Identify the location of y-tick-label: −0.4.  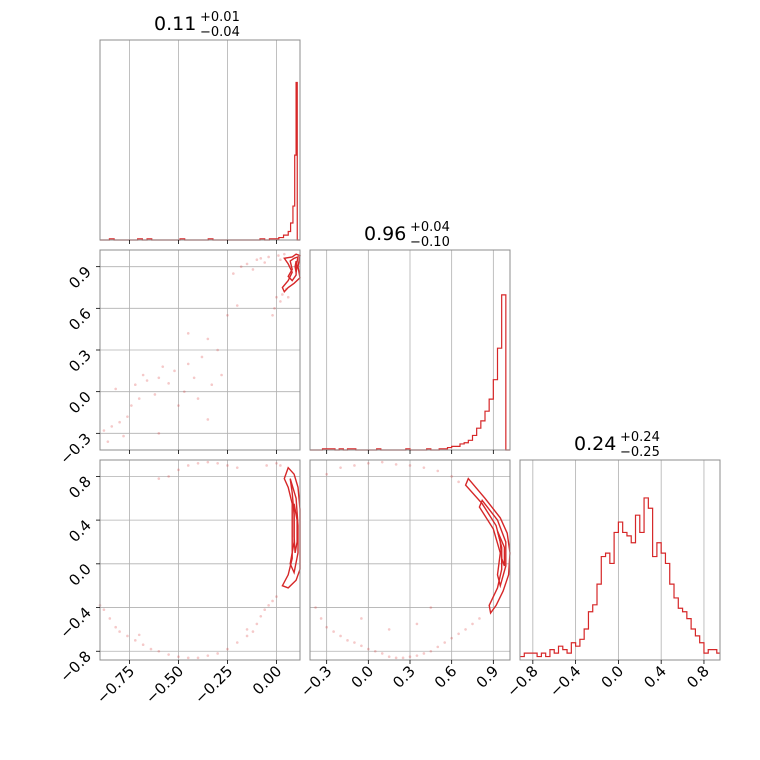
(75, 623).